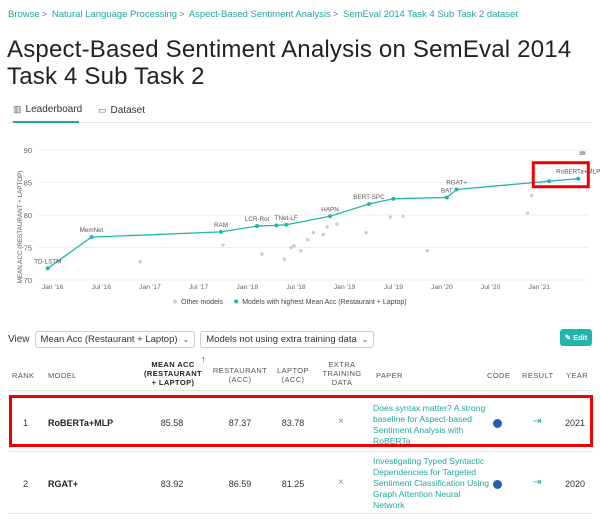 Image resolution: width=600 pixels, height=523 pixels. What do you see at coordinates (296, 287) in the screenshot?
I see `x-tick-label: Jul '18` at bounding box center [296, 287].